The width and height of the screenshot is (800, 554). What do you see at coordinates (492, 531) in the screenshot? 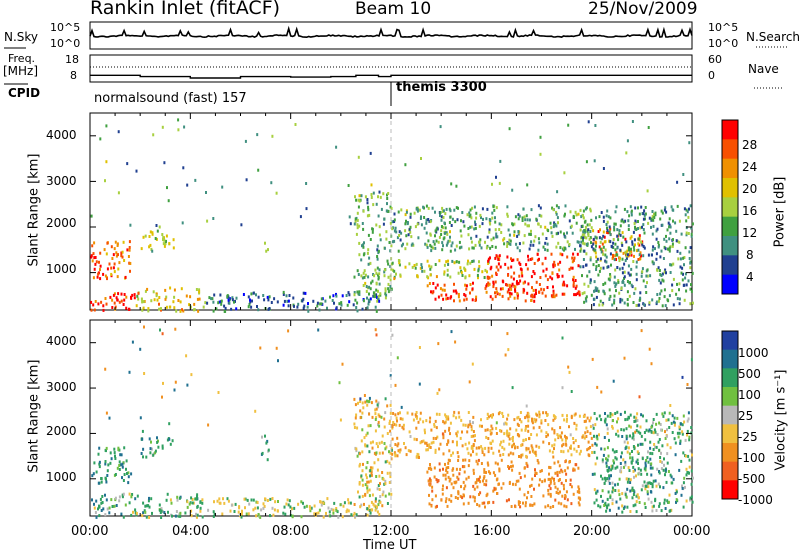
I see `xtick-1600: 16:00` at bounding box center [492, 531].